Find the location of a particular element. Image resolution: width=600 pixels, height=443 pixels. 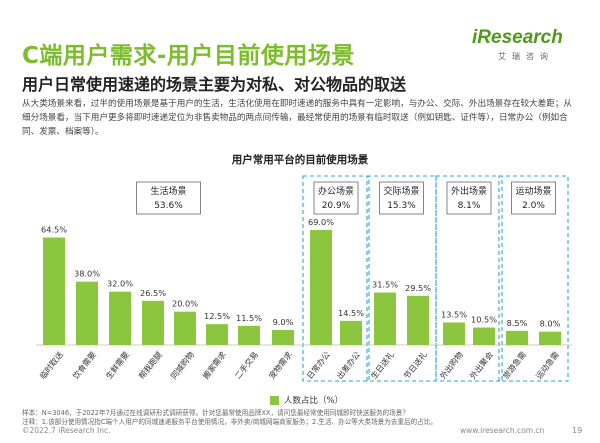

group-name: 办公场景 is located at coordinates (336, 191).